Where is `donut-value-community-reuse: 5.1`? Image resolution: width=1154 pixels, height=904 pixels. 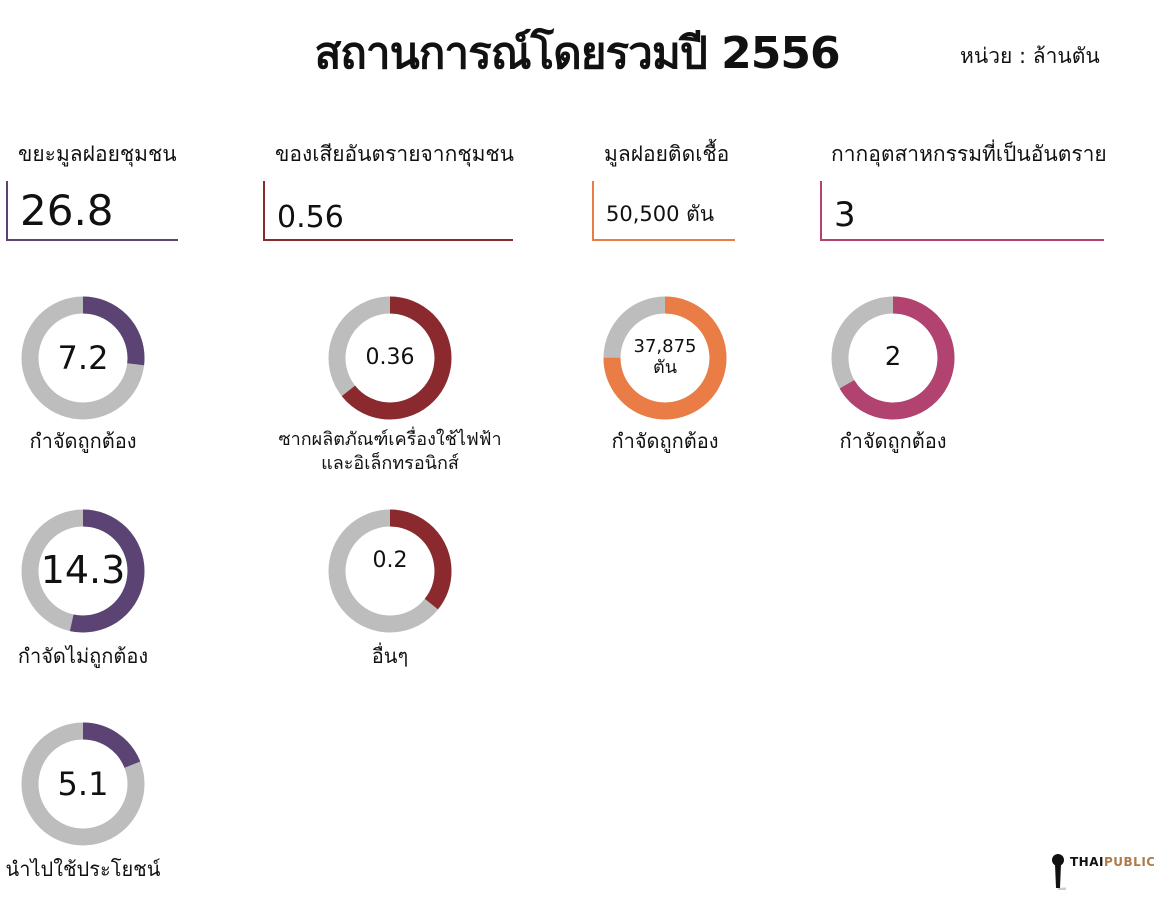 donut-value-community-reuse: 5.1 is located at coordinates (83, 783).